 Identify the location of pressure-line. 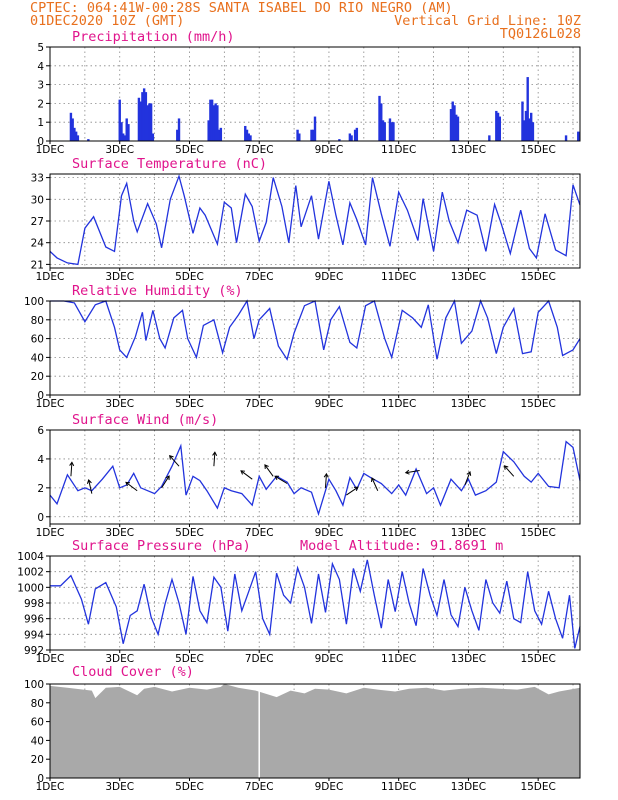
(315, 604).